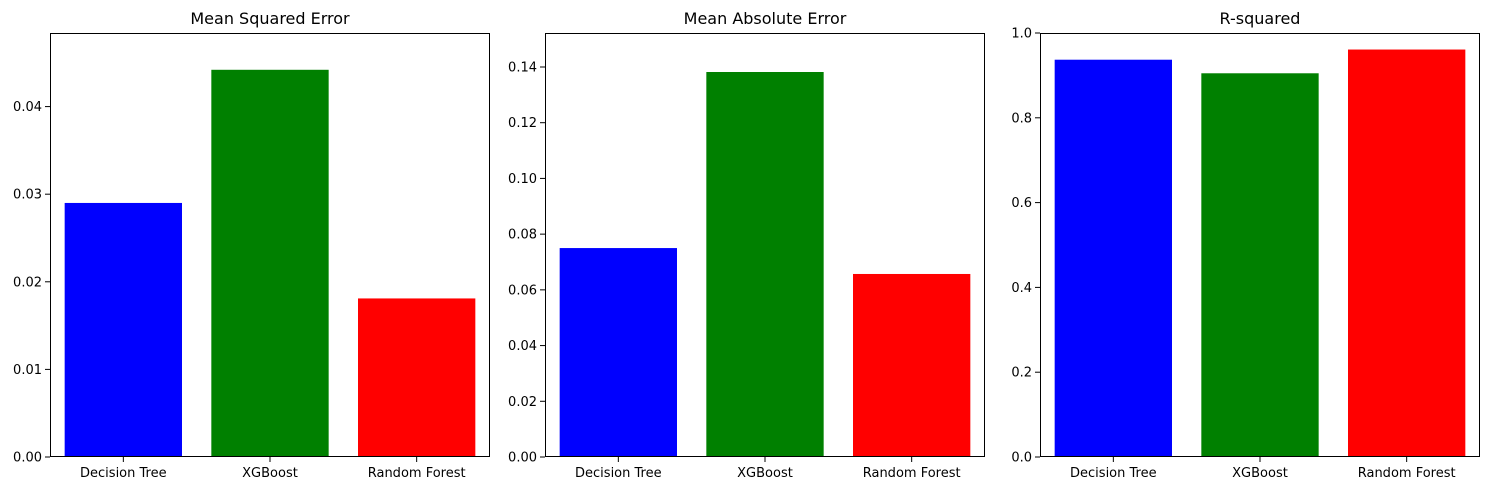 The image size is (1489, 490). Describe the element at coordinates (1021, 288) in the screenshot. I see `y-tick-label: 0.4` at that location.